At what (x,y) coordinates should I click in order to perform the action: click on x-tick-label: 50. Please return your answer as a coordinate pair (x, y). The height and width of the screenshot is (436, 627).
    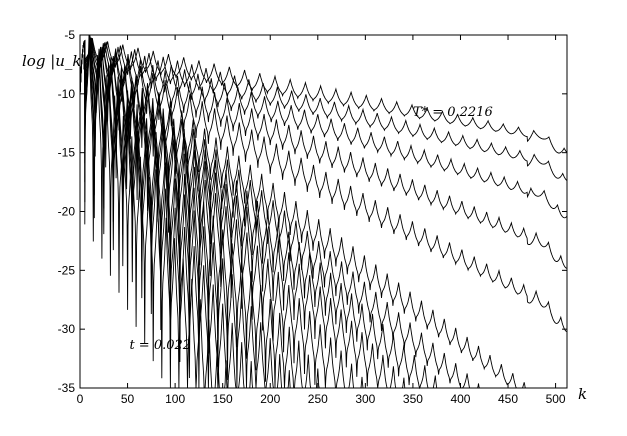
    Looking at the image, I should click on (128, 399).